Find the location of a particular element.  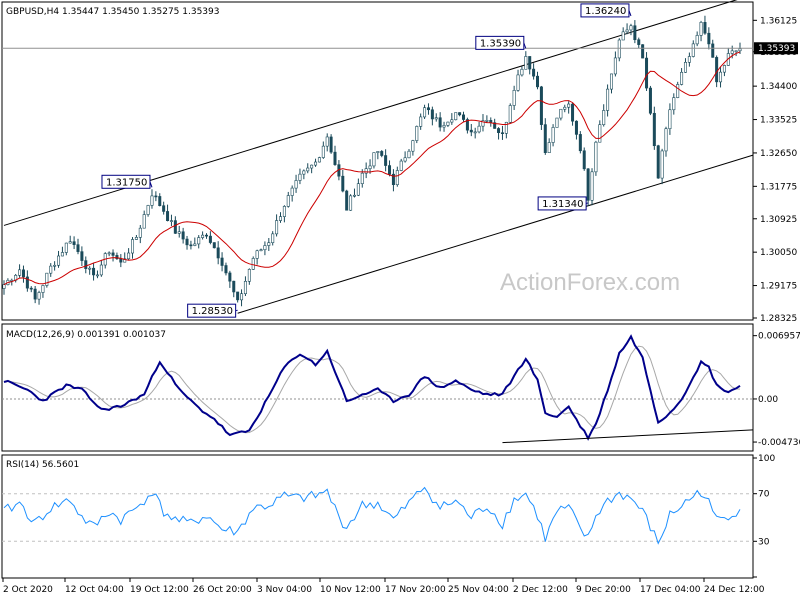

last-price-label: 1.35393 is located at coordinates (776, 49).